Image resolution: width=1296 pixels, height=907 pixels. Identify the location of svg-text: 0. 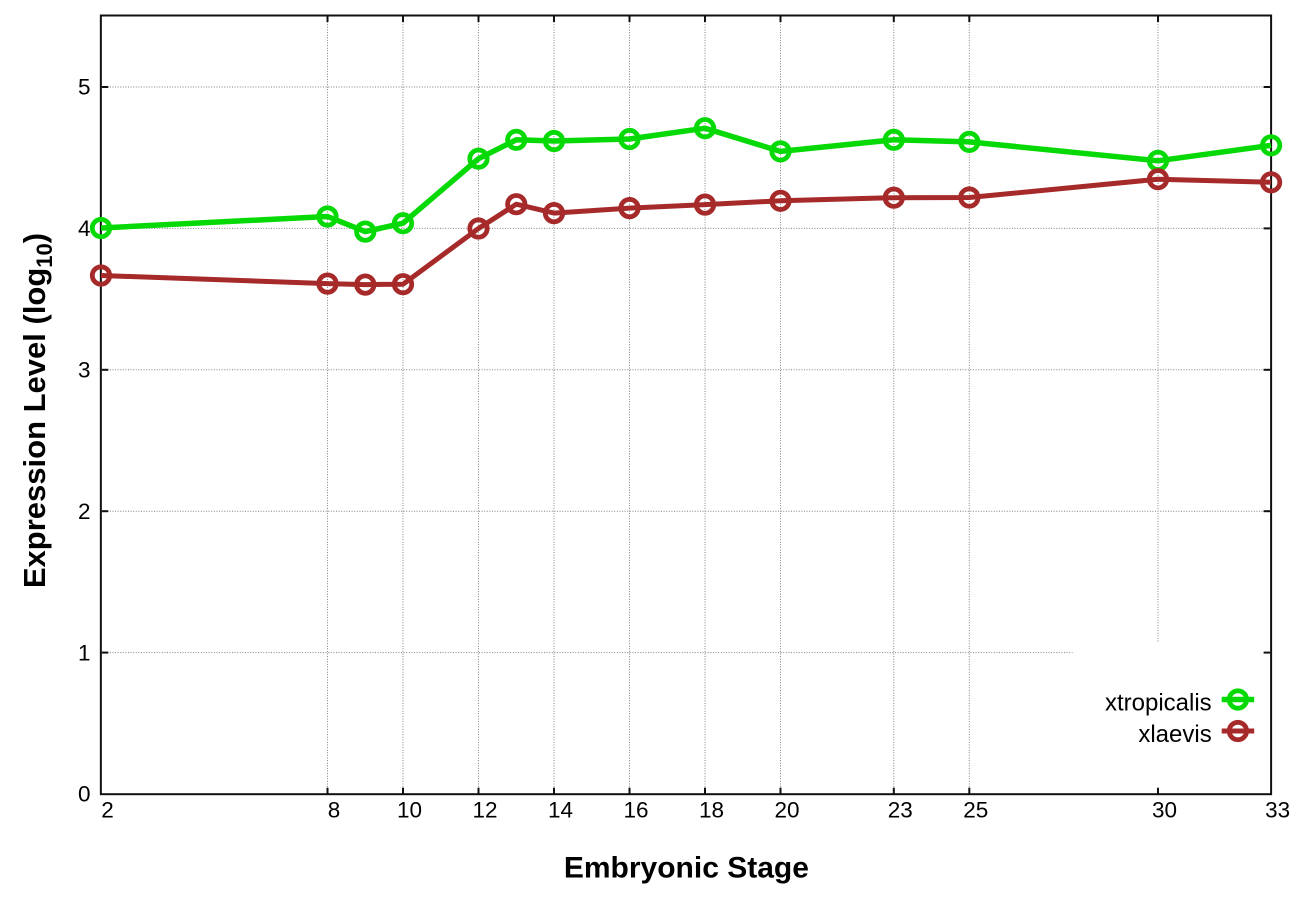
(84, 794).